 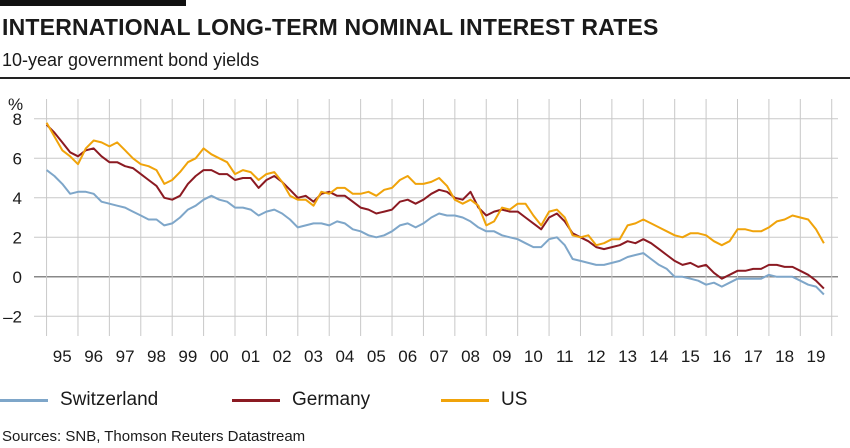 I want to click on x-tick-label: 96, so click(x=93, y=356).